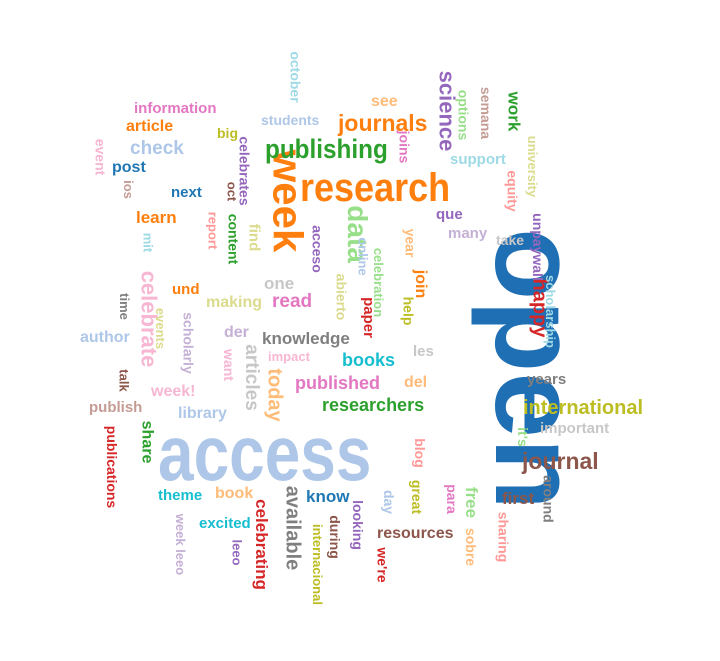  I want to click on word-celebrates: celebrates, so click(244, 171).